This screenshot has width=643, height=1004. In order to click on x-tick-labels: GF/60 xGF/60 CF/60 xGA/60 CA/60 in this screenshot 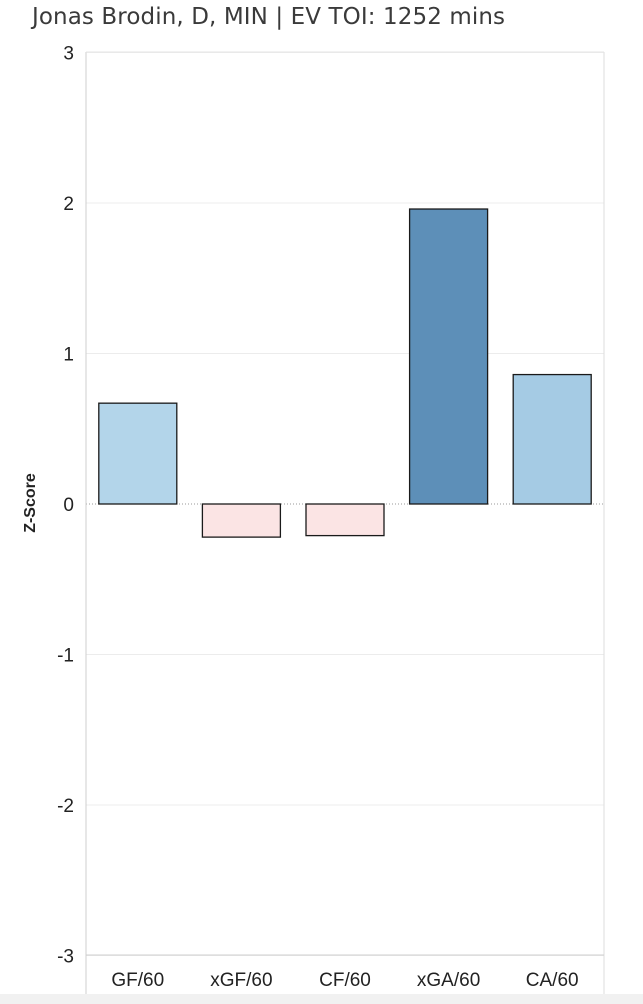, I will do `click(344, 980)`.